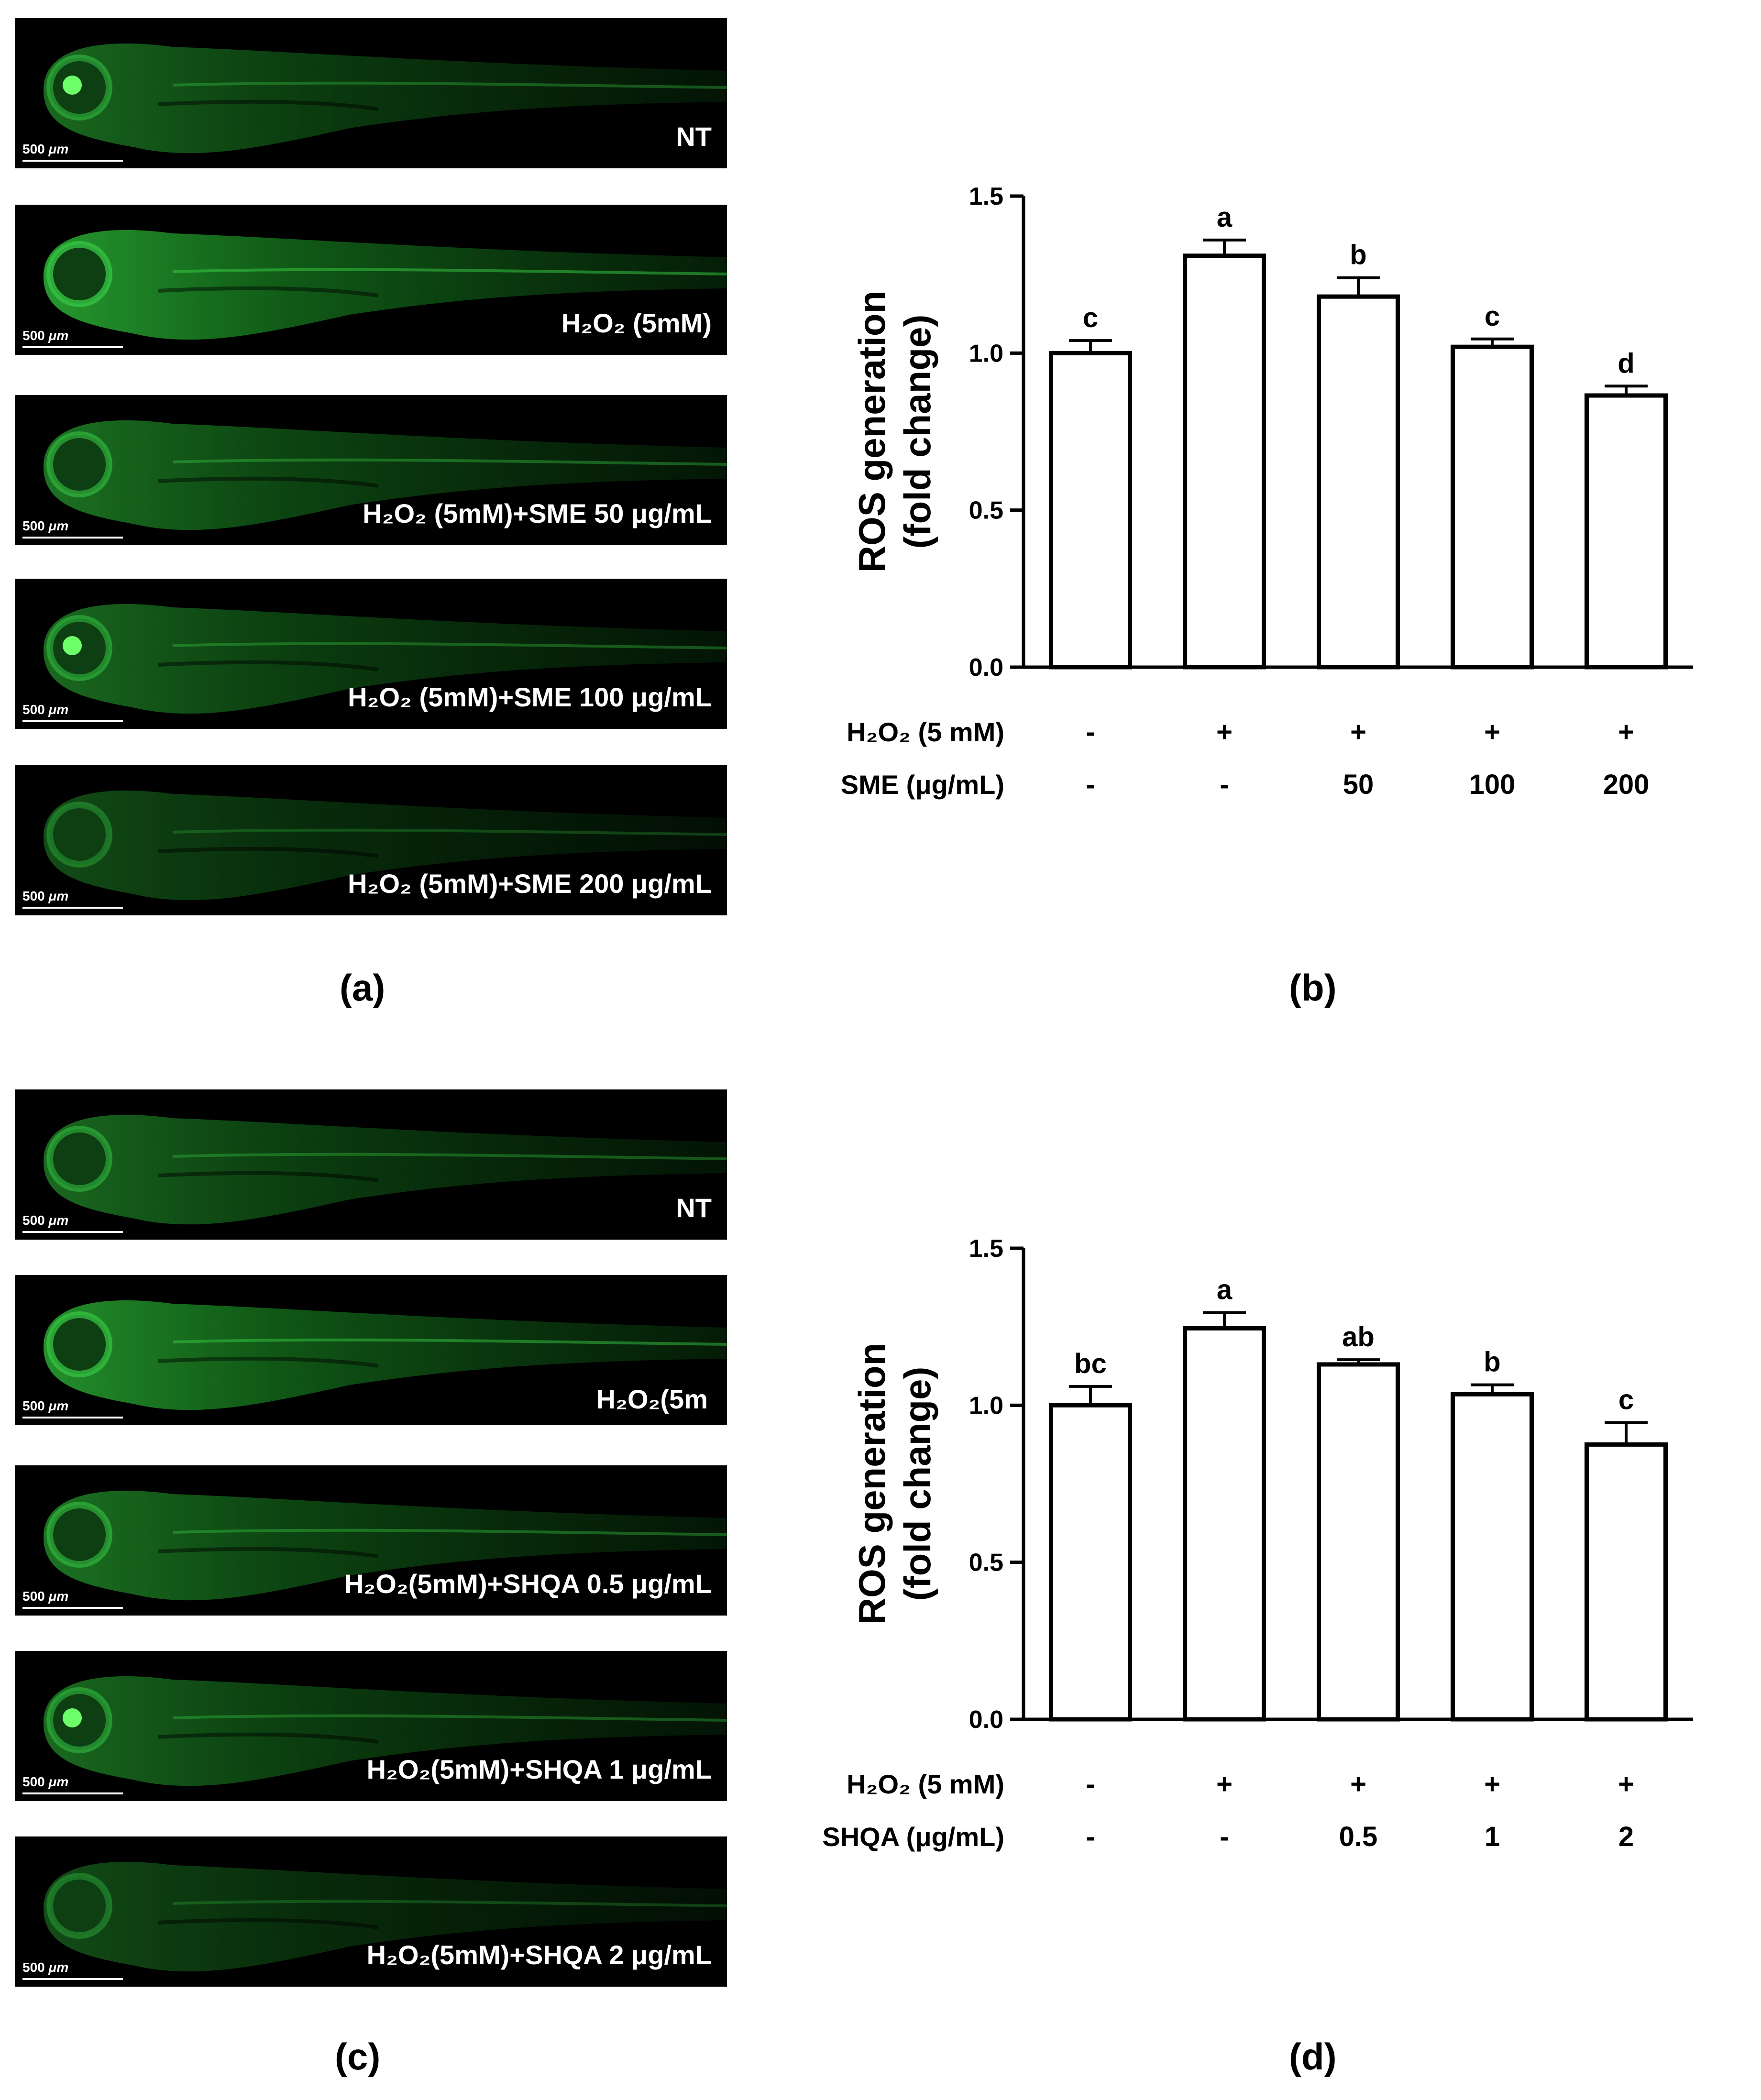 This screenshot has width=1761, height=2100. Describe the element at coordinates (530, 697) in the screenshot. I see `condition-label: H₂O₂ (5mM)+SME 100 μg/mL` at that location.